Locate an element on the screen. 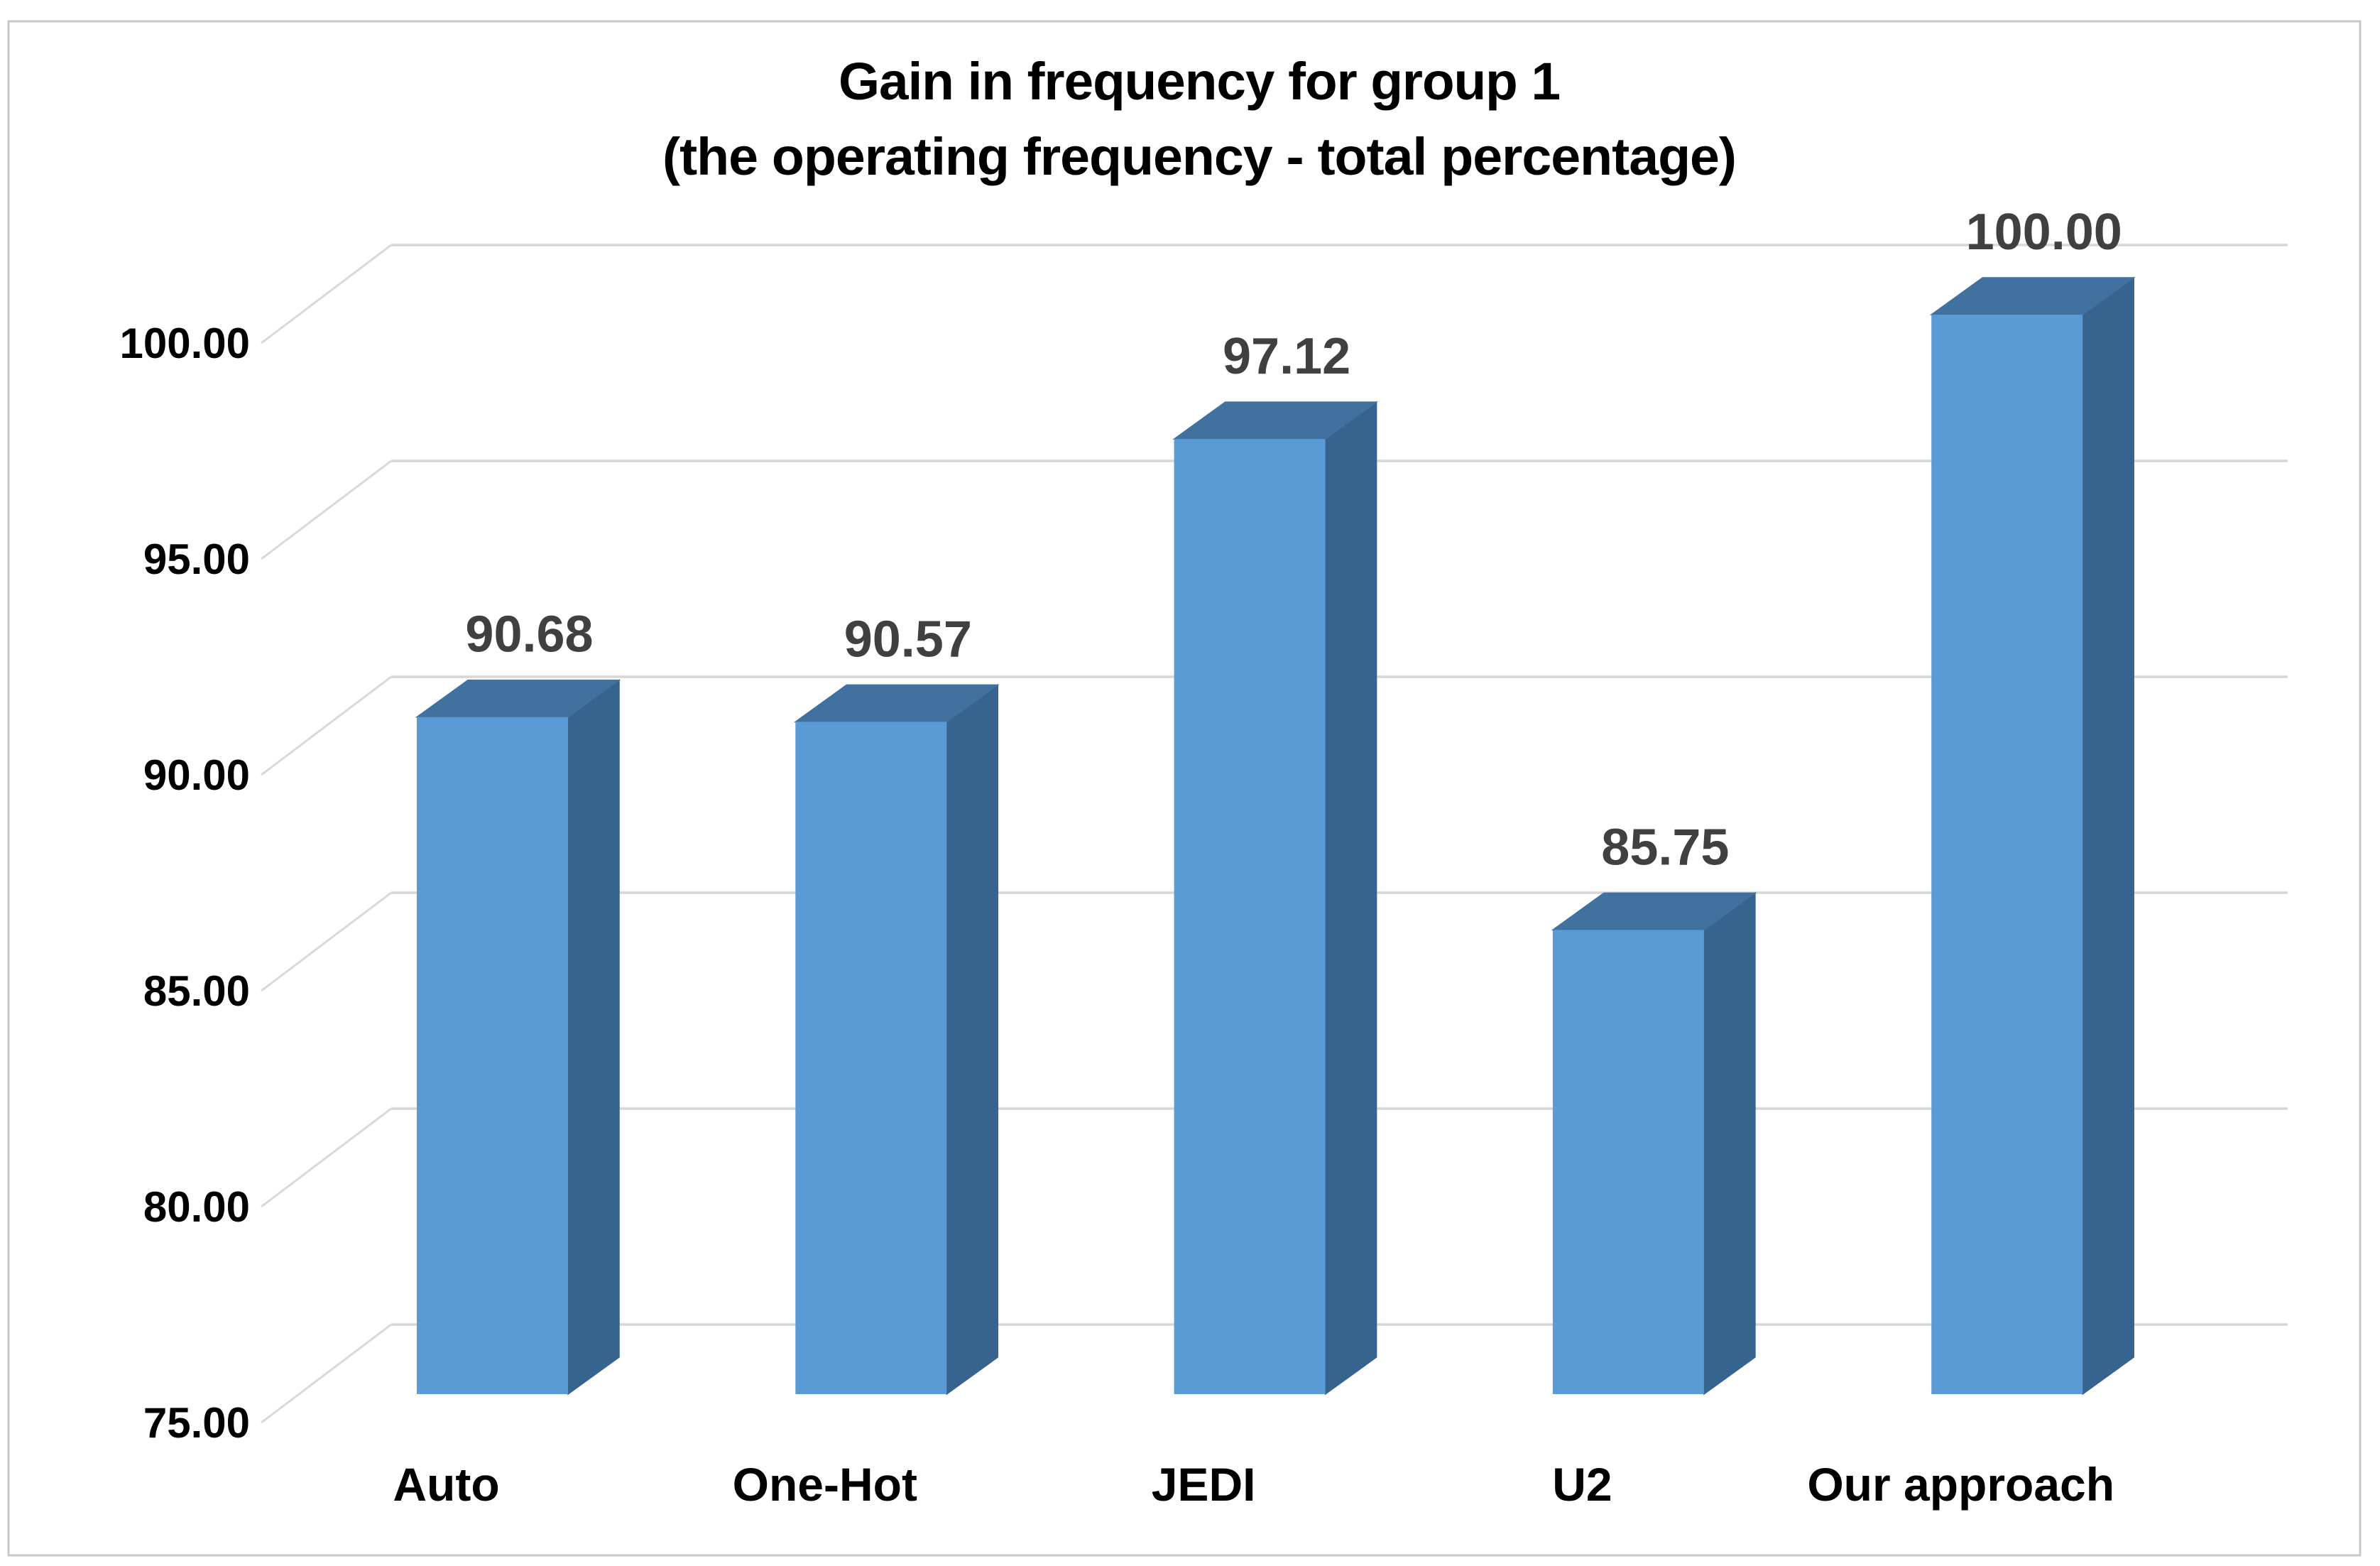 The width and height of the screenshot is (2380, 1566). bar-our-approach is located at coordinates (2033, 836).